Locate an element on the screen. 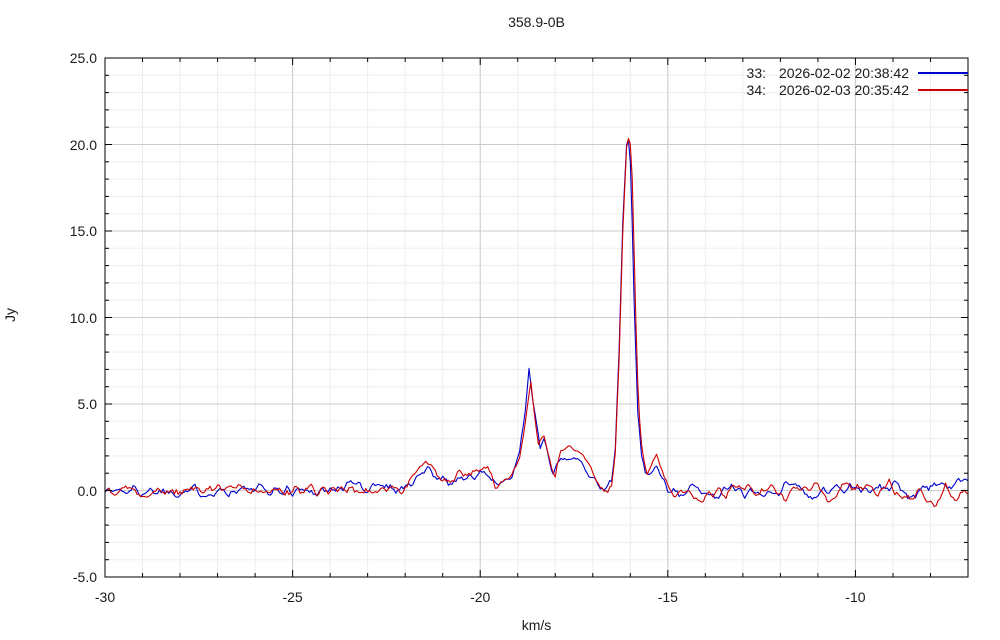 The height and width of the screenshot is (640, 1000). legend-entry: 33: 2026-02-02 20:38:42 is located at coordinates (857, 72).